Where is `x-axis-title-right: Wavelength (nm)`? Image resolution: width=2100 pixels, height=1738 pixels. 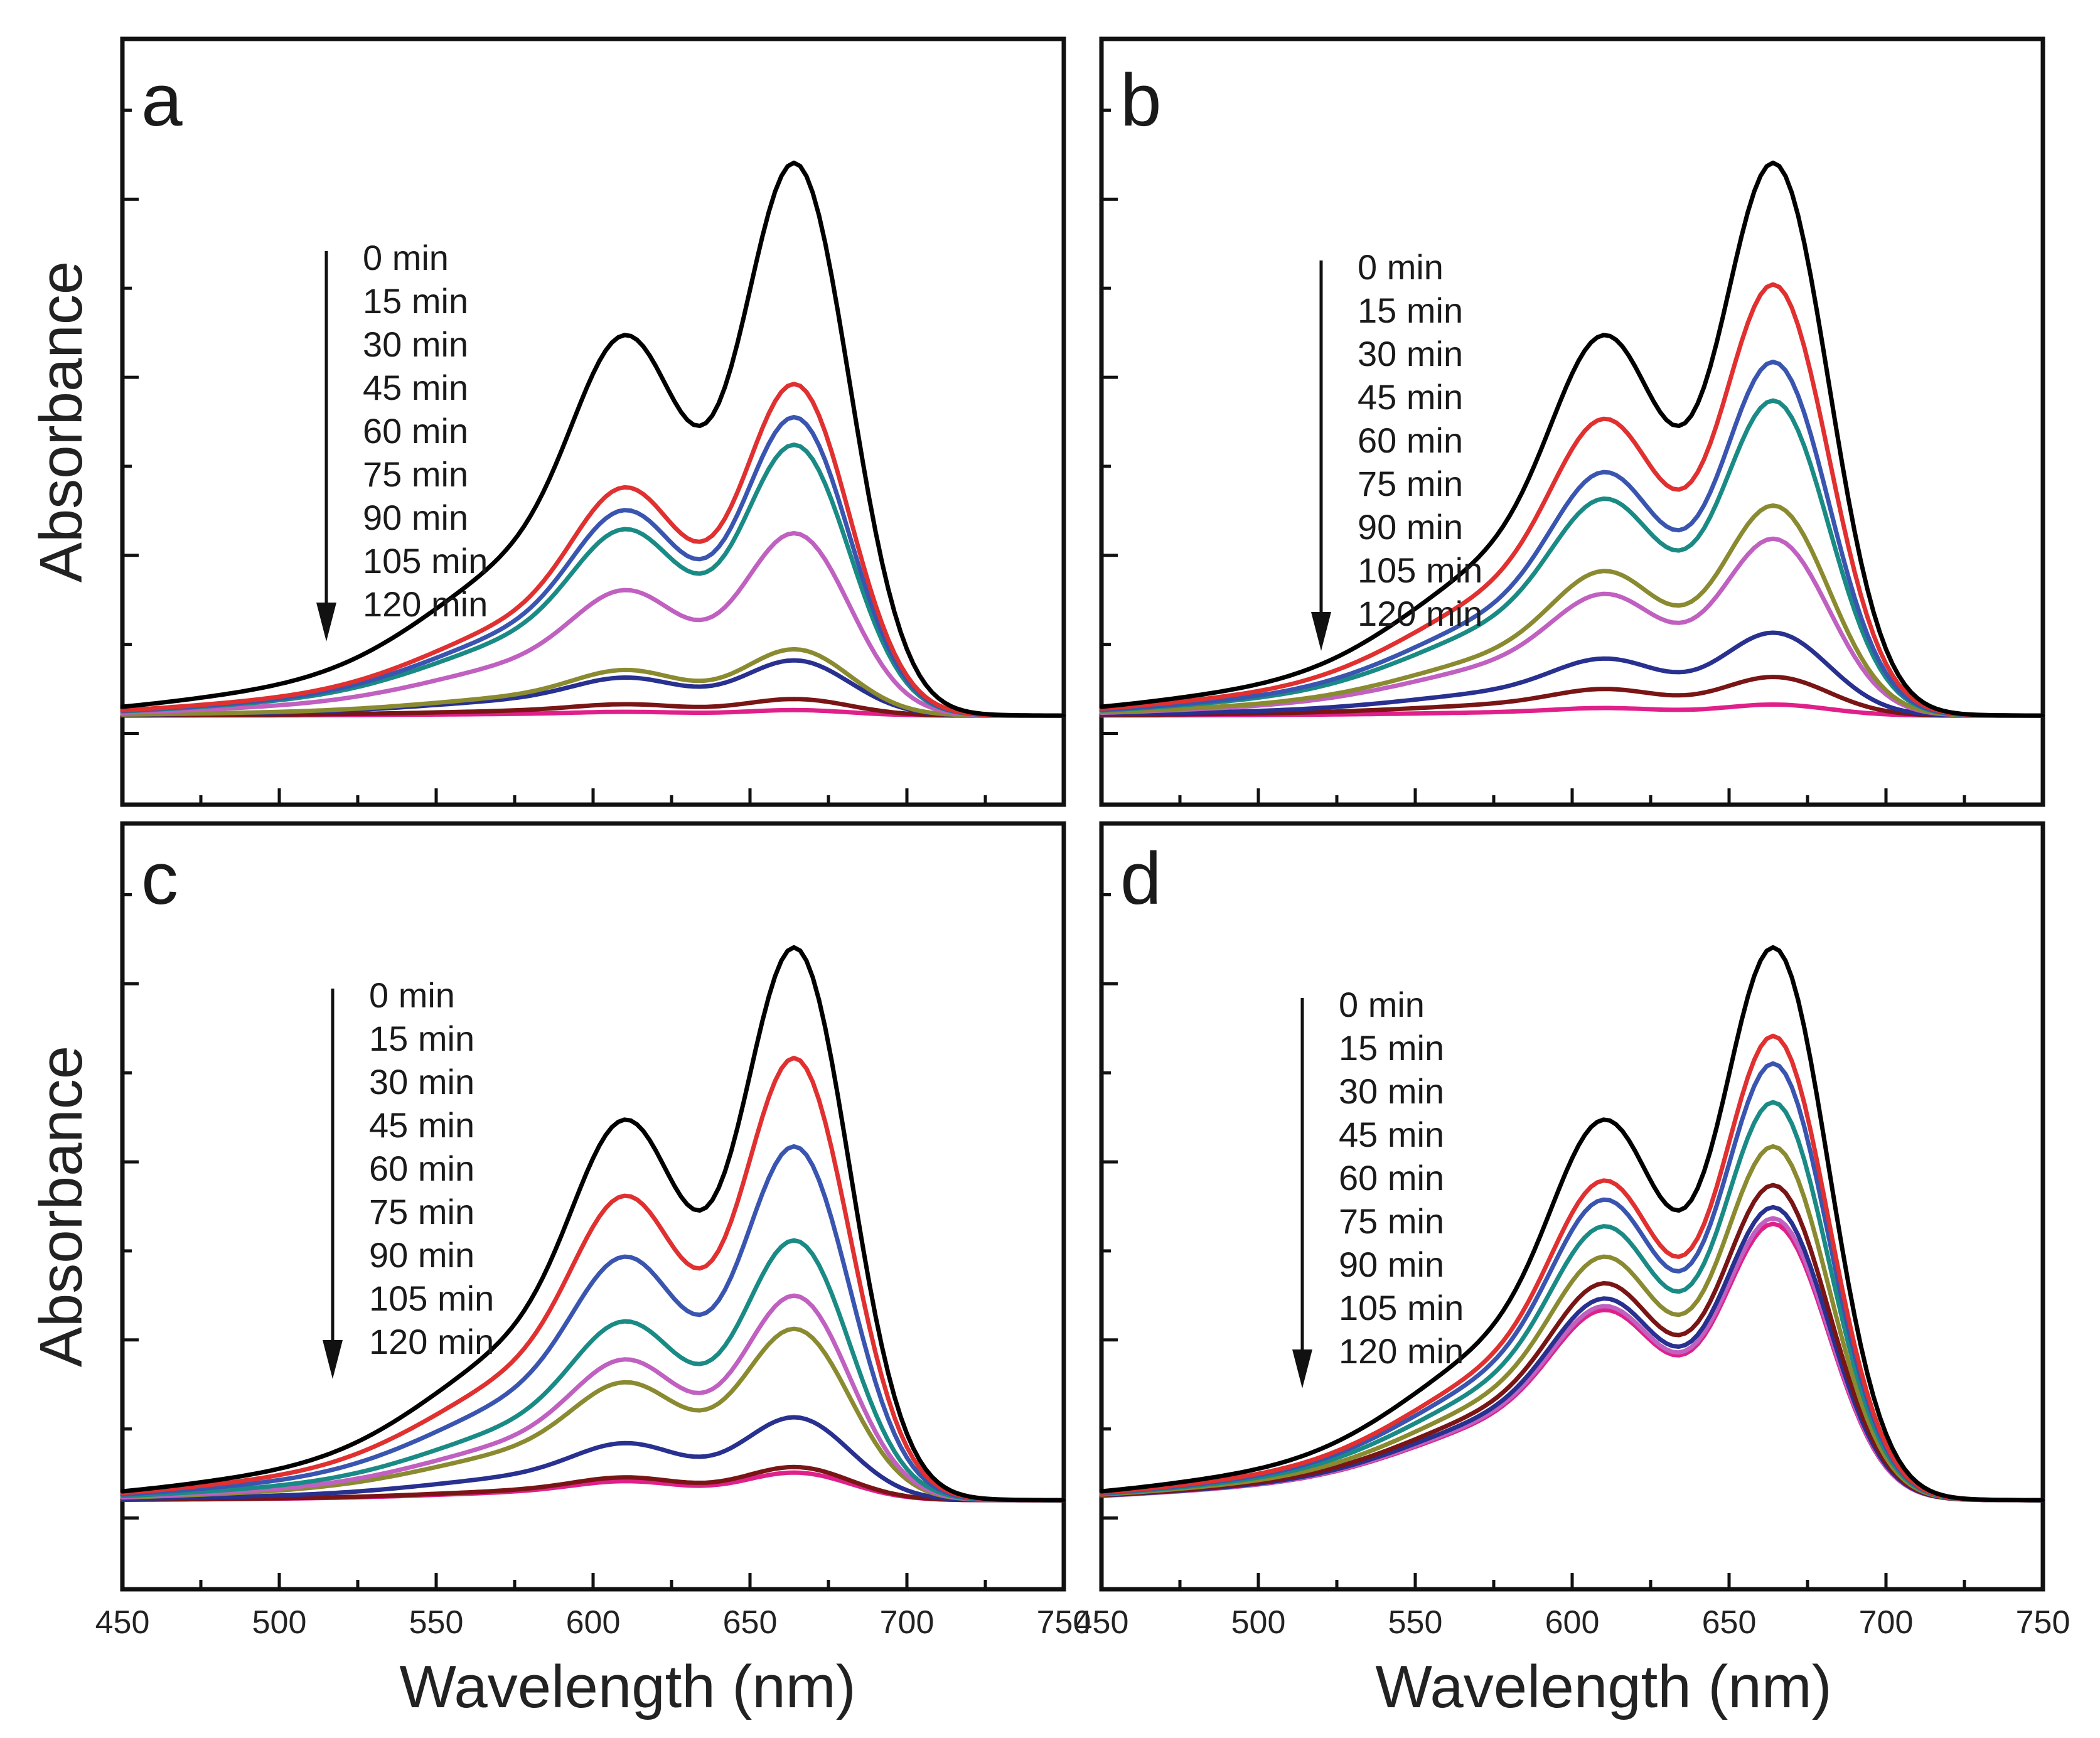
x-axis-title-right: Wavelength (nm) is located at coordinates (1603, 1687).